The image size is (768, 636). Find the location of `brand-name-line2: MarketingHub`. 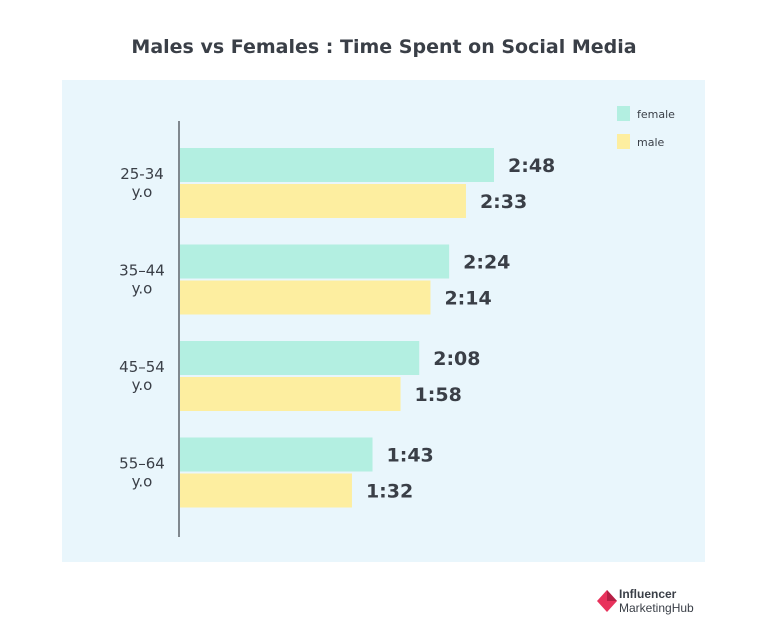

brand-name-line2: MarketingHub is located at coordinates (656, 608).